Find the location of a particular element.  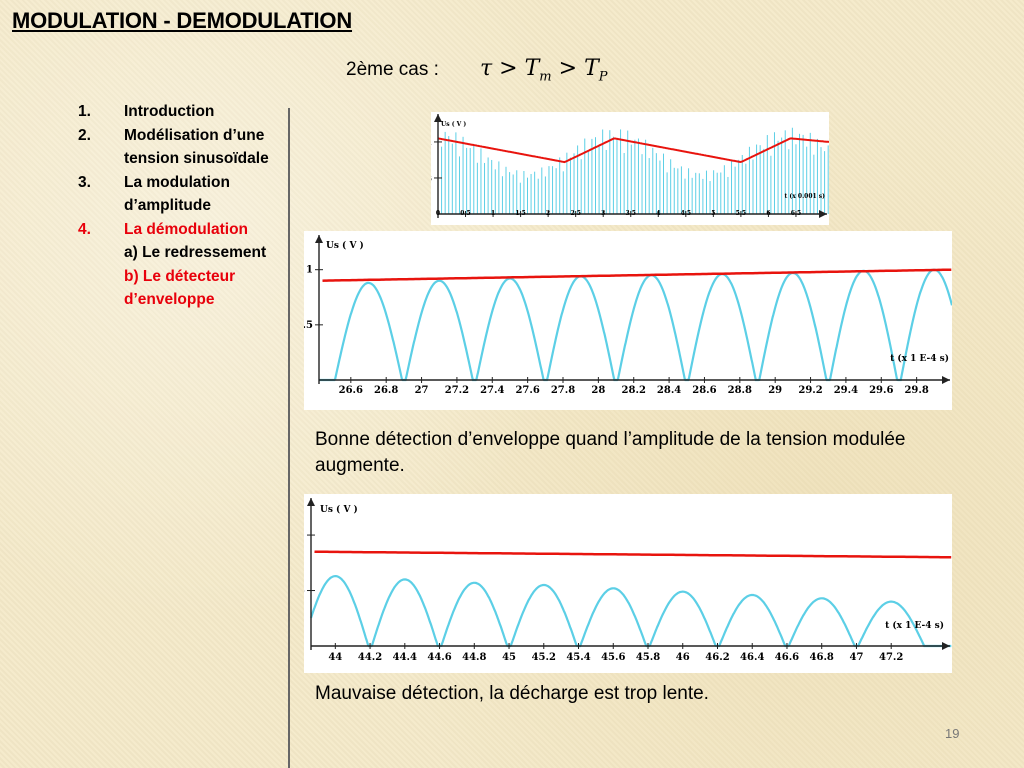

x-tick-label: 27.4 is located at coordinates (492, 390).